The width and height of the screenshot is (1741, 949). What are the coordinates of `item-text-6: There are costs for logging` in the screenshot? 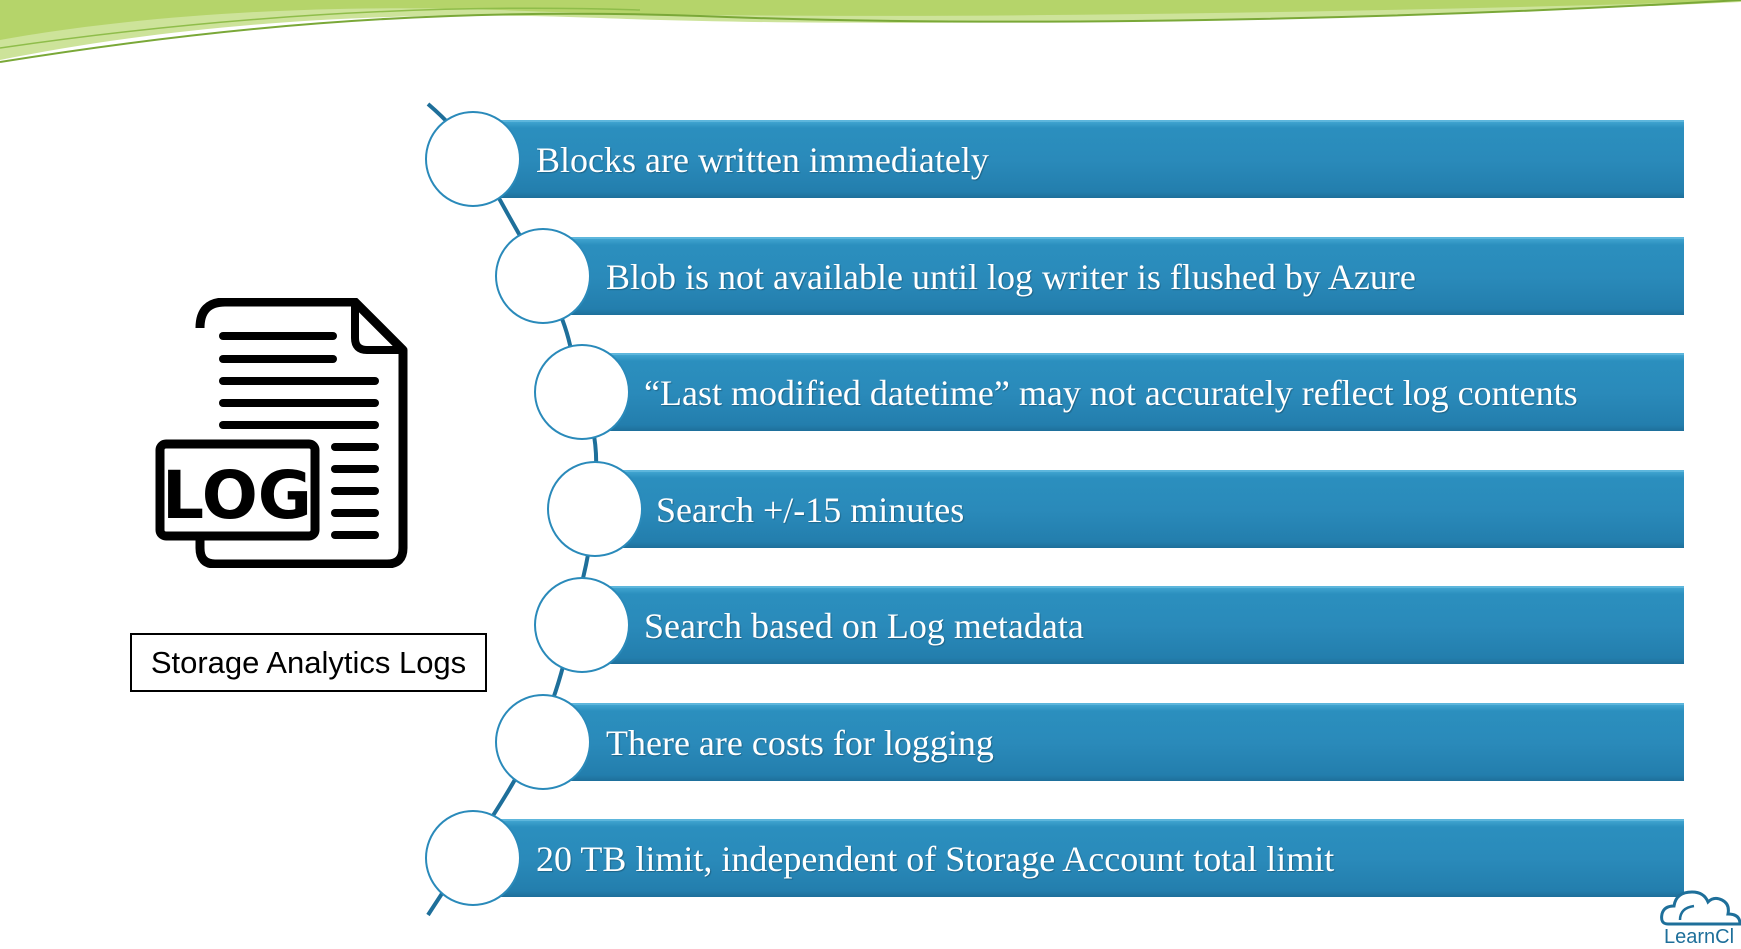 It's located at (800, 743).